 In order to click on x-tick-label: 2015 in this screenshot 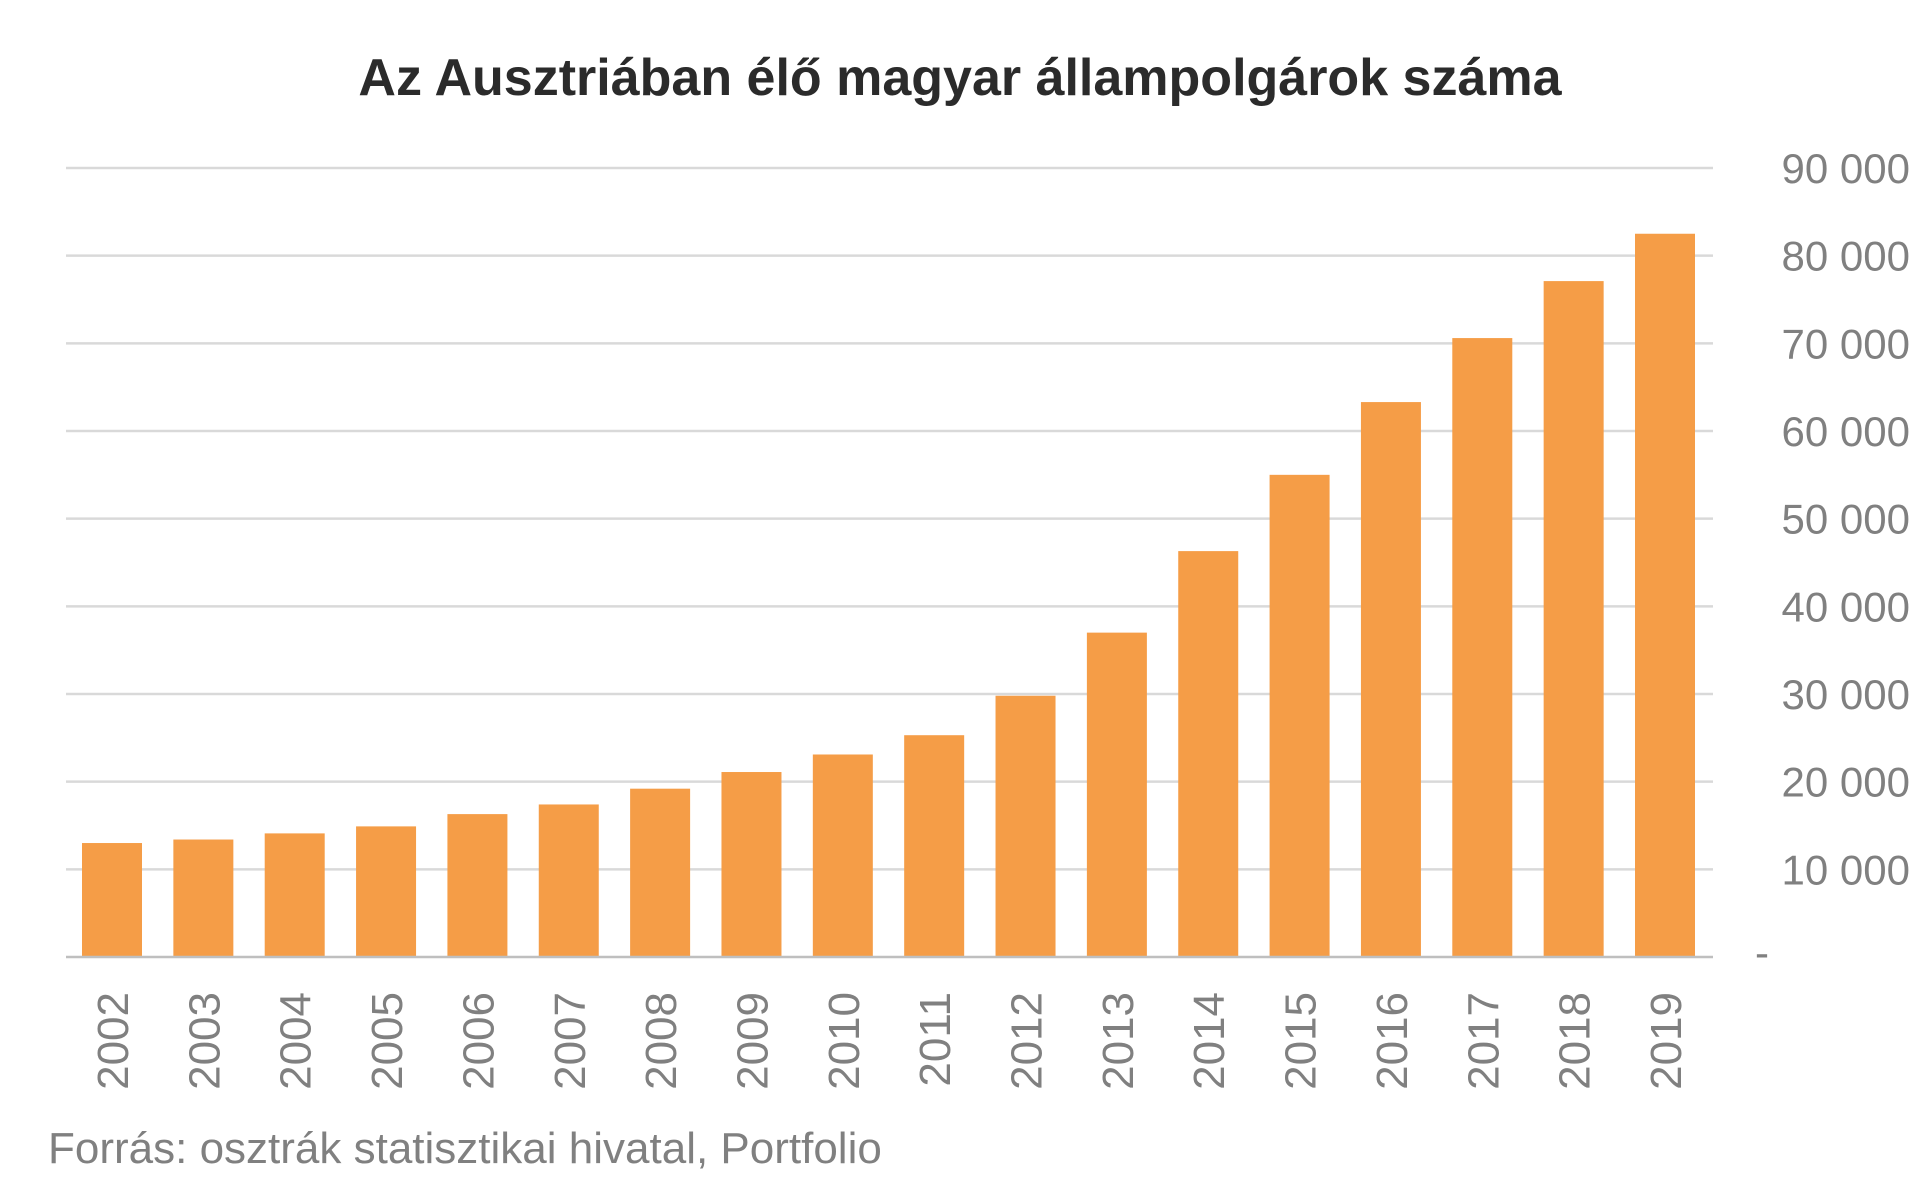, I will do `click(1301, 1041)`.